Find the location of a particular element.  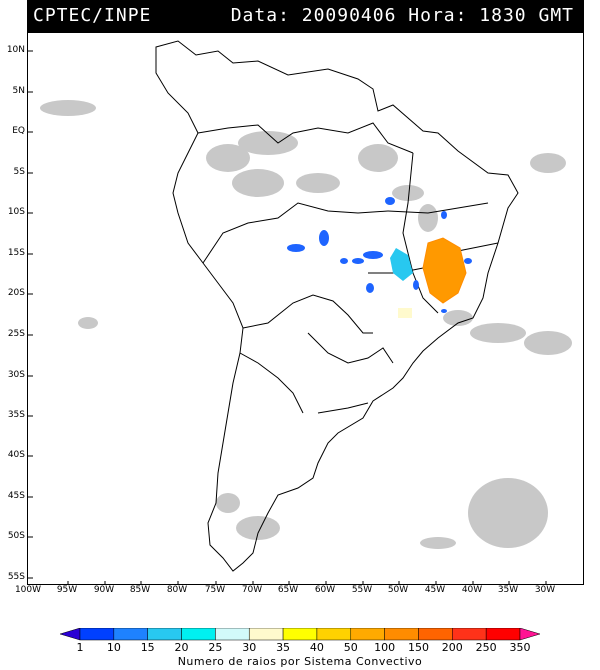

lon-label: 85W is located at coordinates (140, 590).